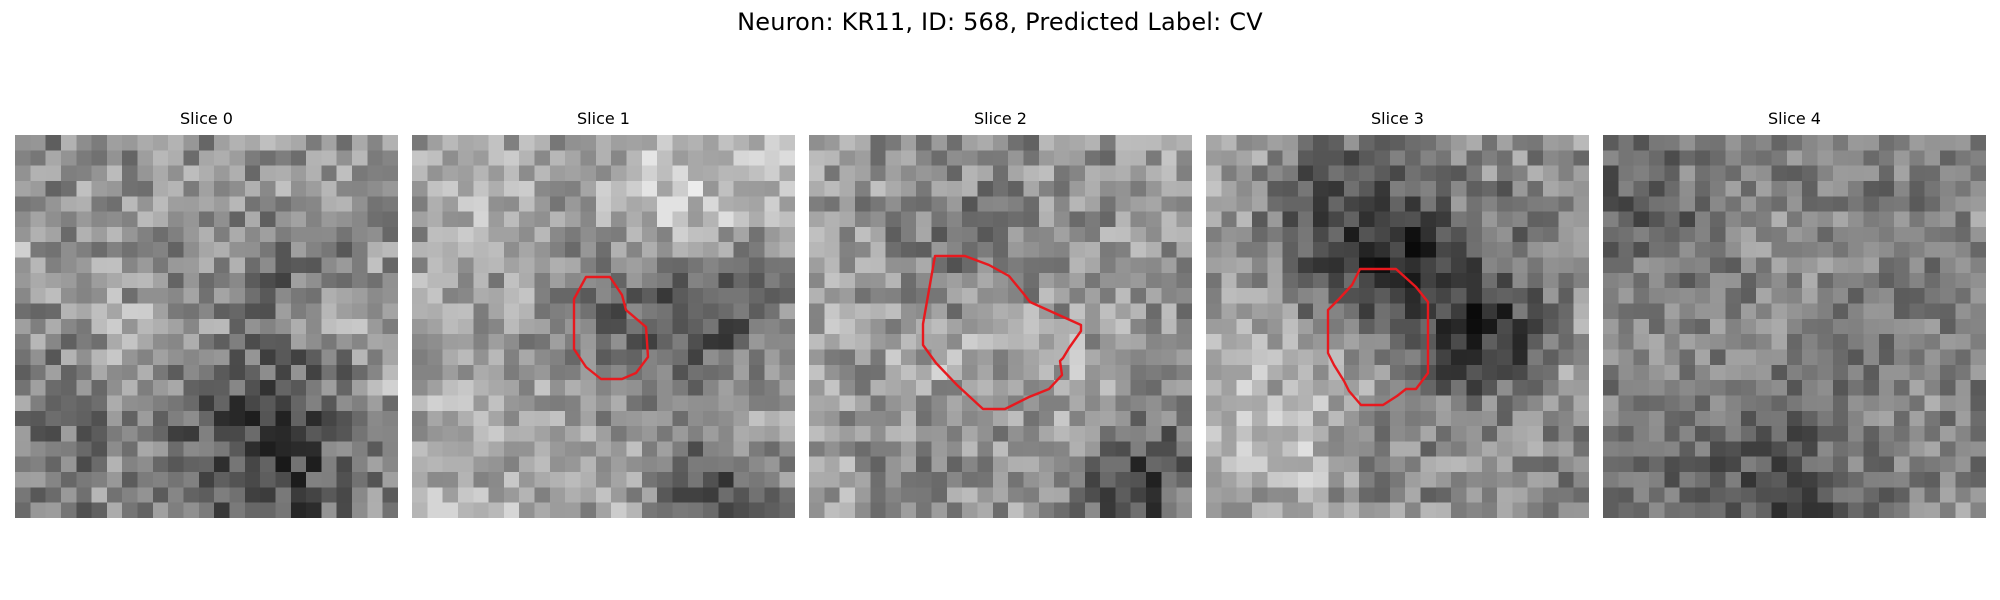 This screenshot has width=2000, height=600. I want to click on slice-panel-3: Slice 3, so click(1397, 313).